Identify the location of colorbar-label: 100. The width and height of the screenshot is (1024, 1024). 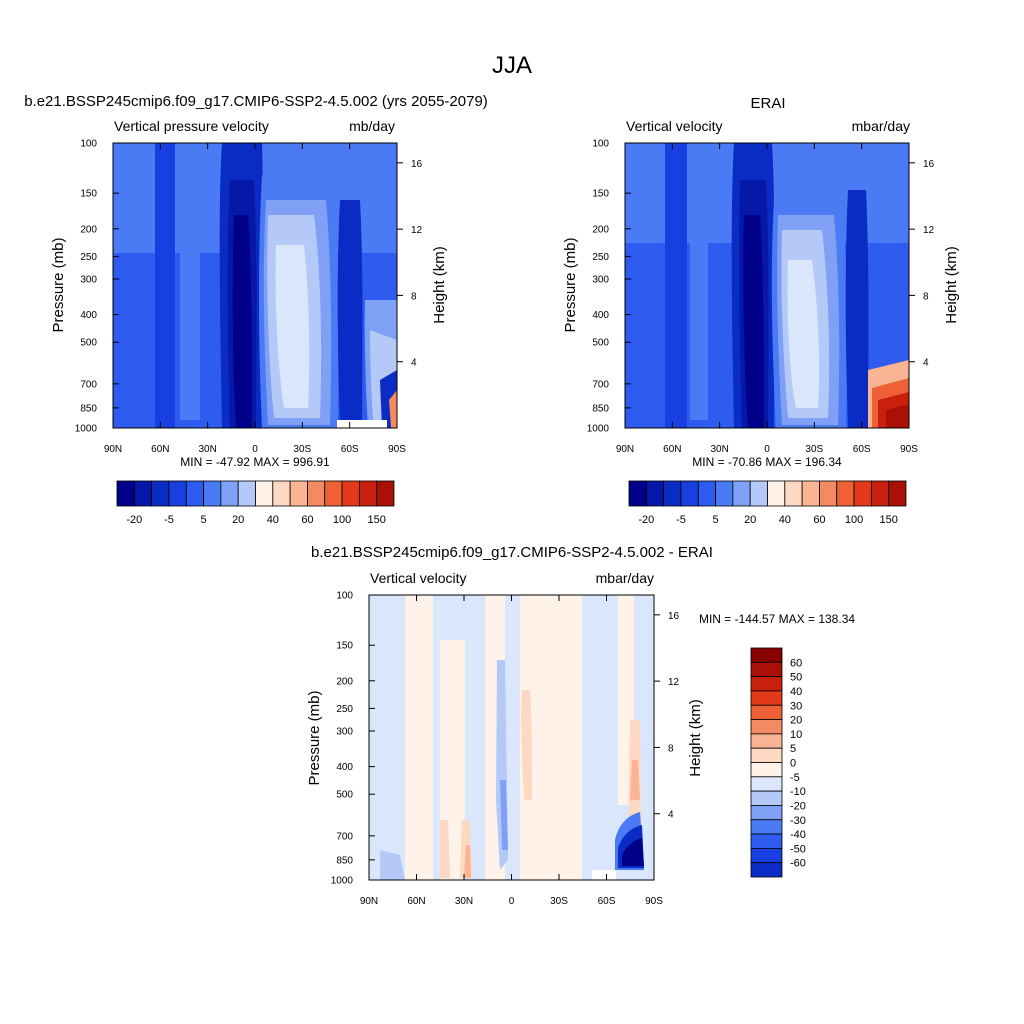
(342, 520).